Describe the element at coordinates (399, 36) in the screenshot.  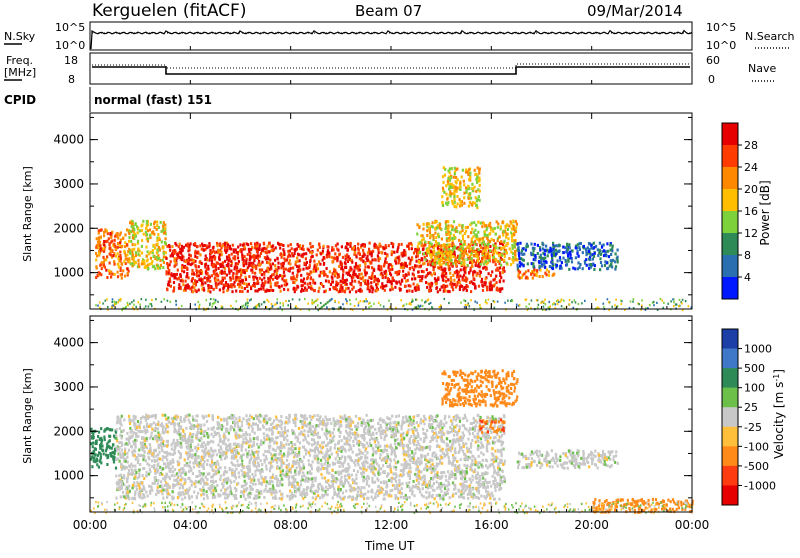
I see `noise-panel: N.Sky 10^5 10^0 10^5 10^0 N.Search` at that location.